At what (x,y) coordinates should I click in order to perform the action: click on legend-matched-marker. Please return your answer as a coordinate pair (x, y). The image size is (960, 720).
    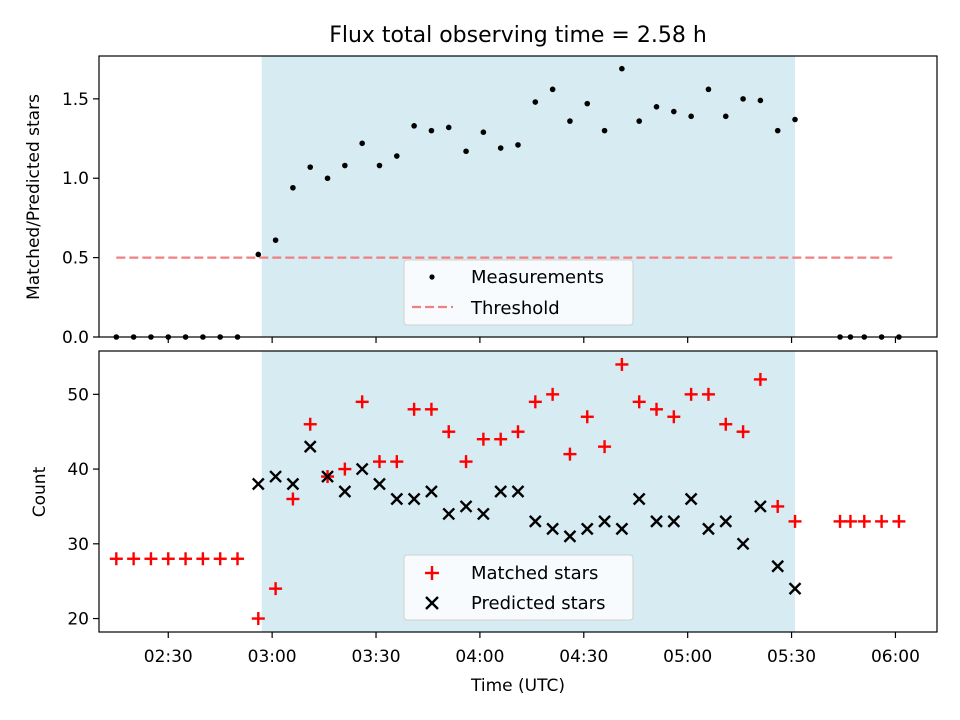
    Looking at the image, I should click on (432, 573).